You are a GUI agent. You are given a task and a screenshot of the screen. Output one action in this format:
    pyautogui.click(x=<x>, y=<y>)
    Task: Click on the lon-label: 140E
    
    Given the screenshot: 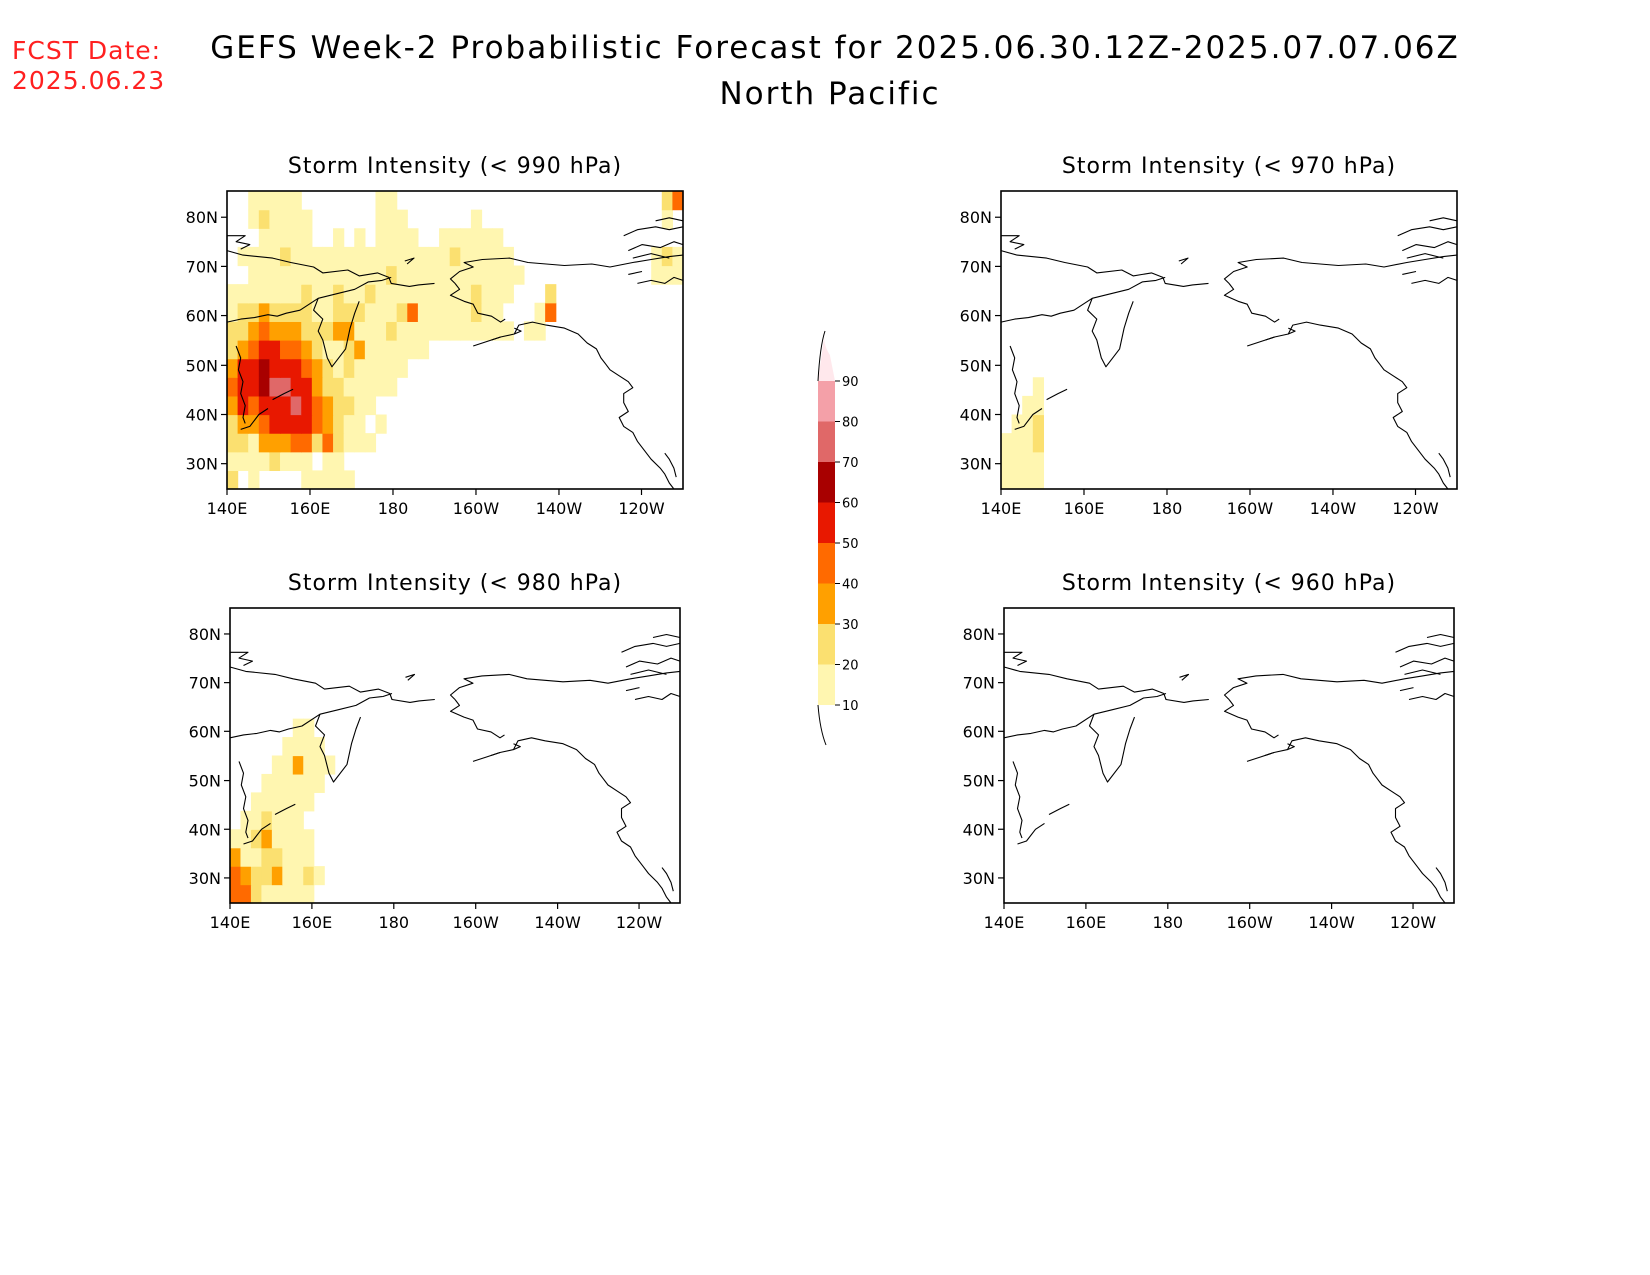 What is the action you would take?
    pyautogui.click(x=1001, y=508)
    